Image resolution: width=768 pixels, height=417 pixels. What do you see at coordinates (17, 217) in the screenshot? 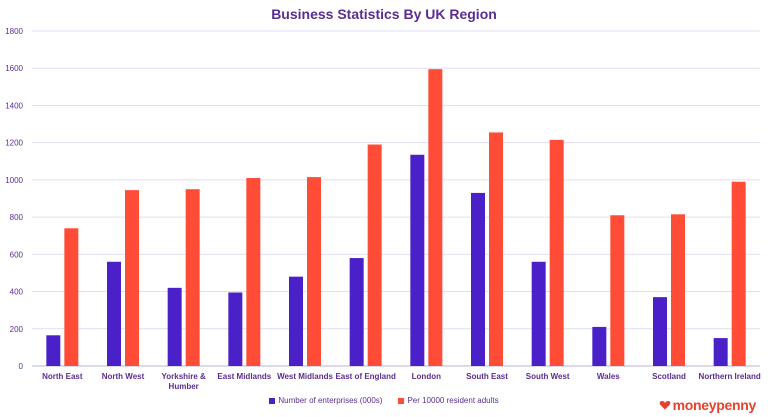
I see `y-tick-label: 800` at bounding box center [17, 217].